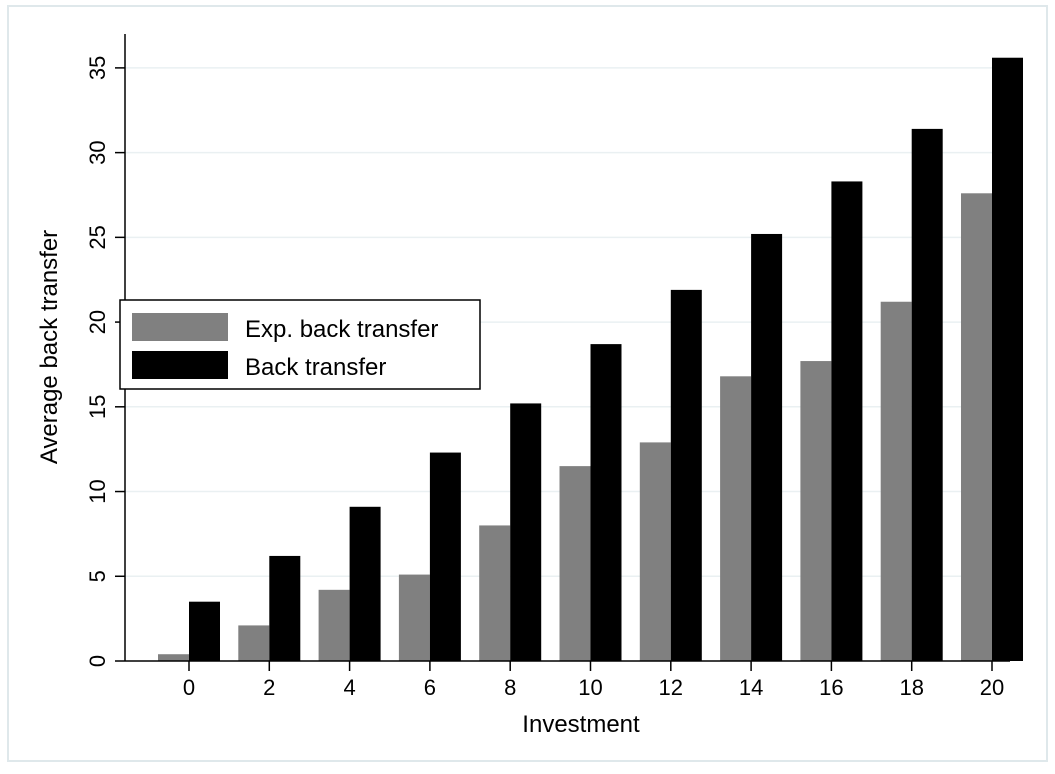  What do you see at coordinates (430, 687) in the screenshot?
I see `x-tick-label: 6` at bounding box center [430, 687].